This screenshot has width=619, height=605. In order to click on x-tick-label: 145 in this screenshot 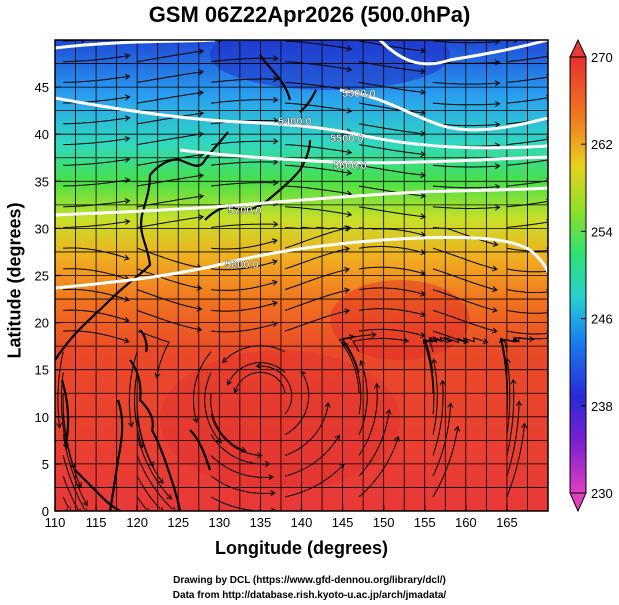, I will do `click(343, 522)`.